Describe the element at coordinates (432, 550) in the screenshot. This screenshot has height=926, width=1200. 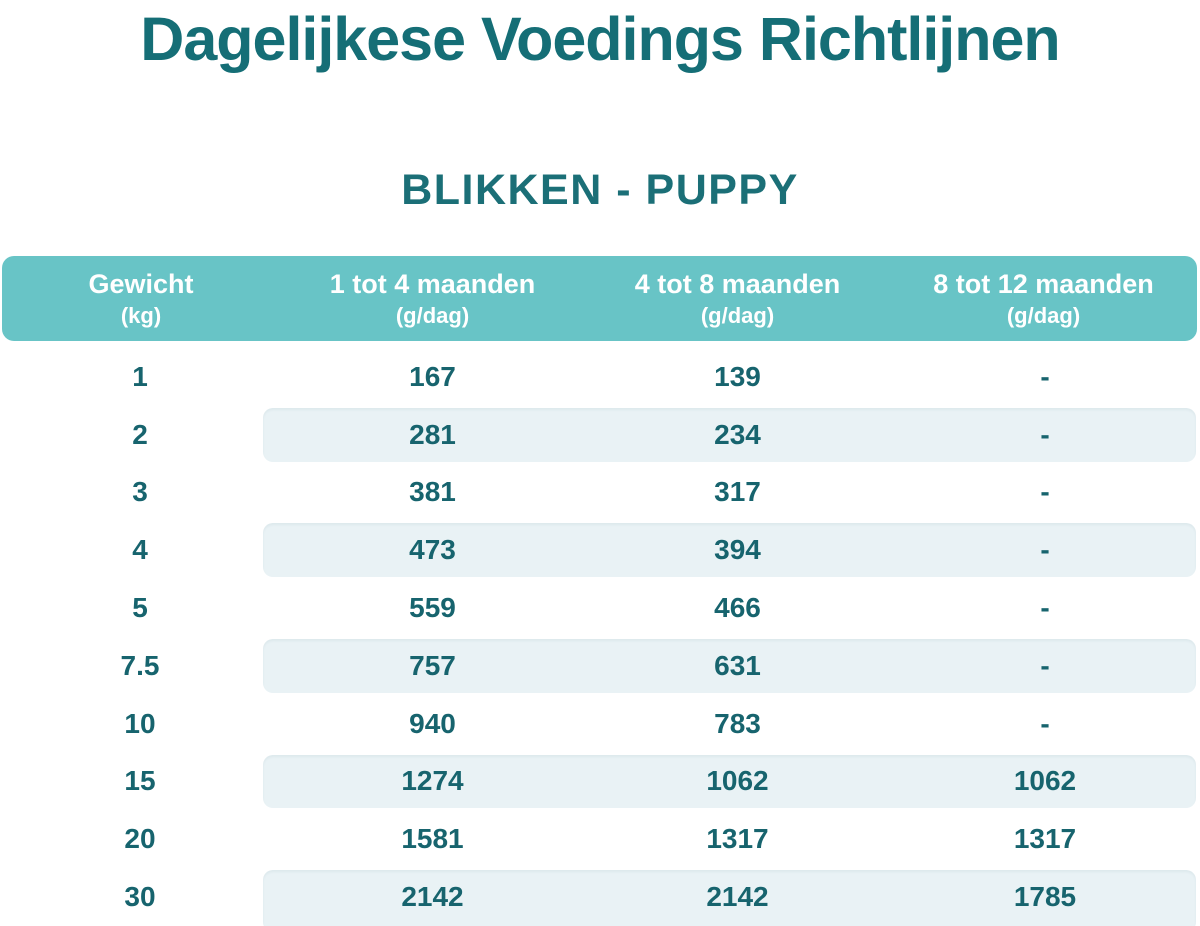
I see `value-cell: 473` at that location.